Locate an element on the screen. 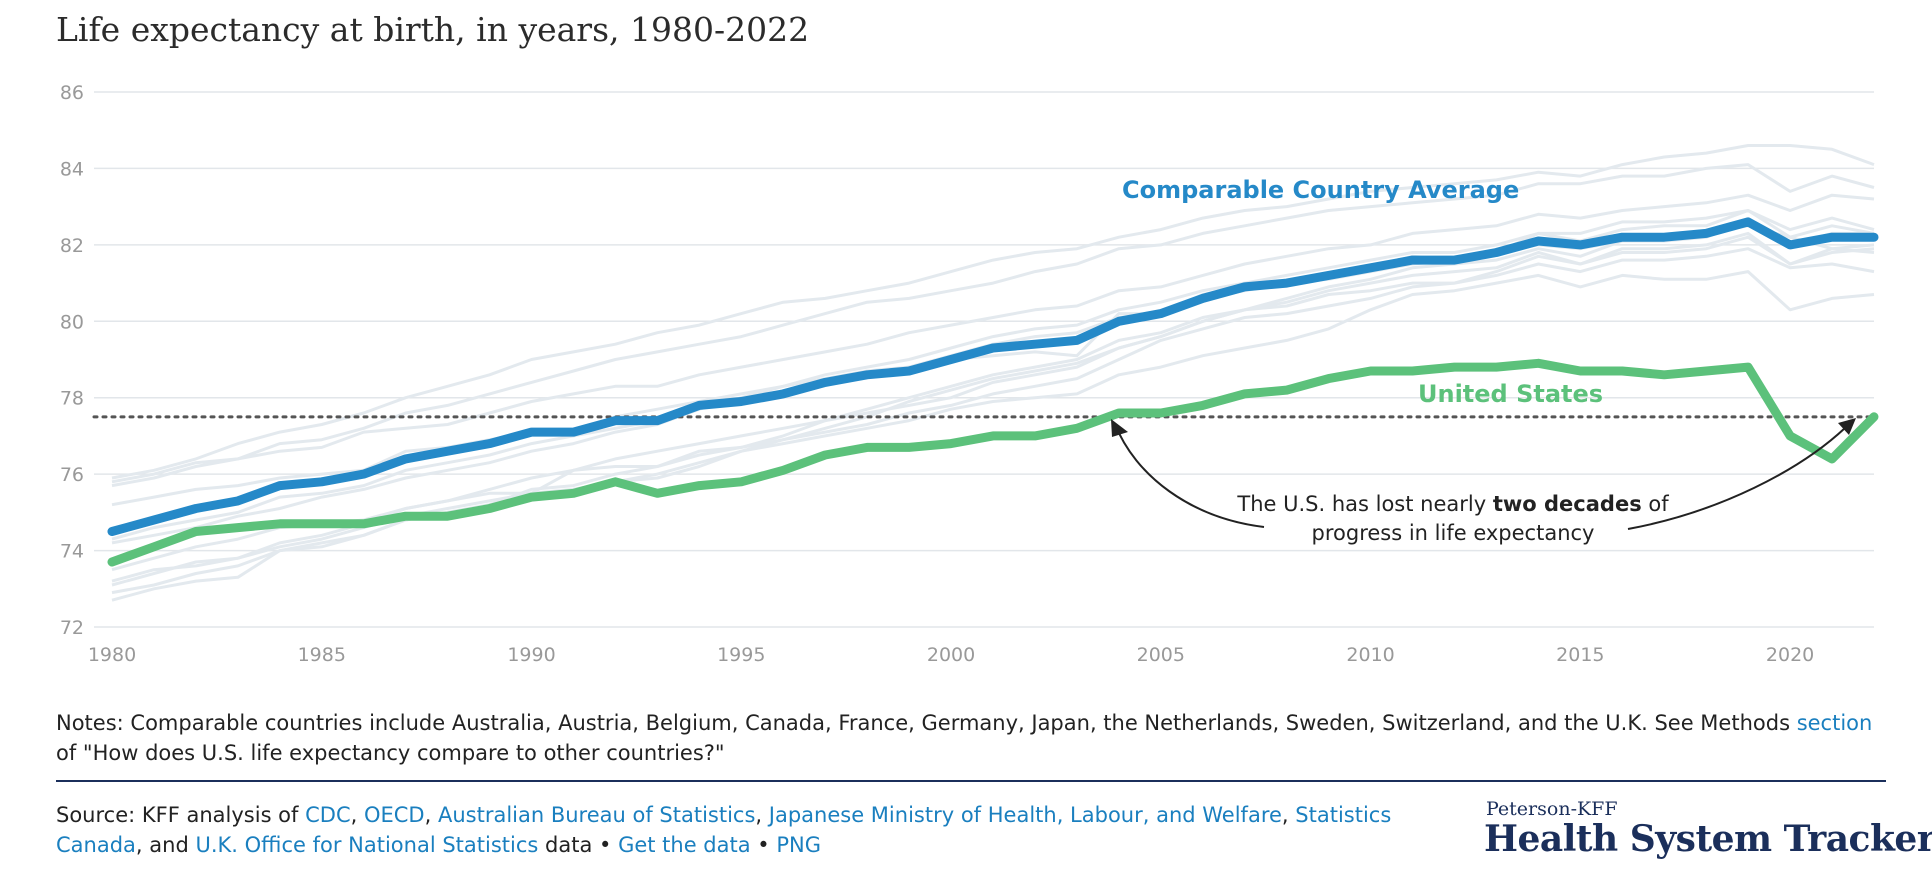 Image resolution: width=1932 pixels, height=882 pixels. annotation-line-2: progress in life expectancy is located at coordinates (1453, 533).